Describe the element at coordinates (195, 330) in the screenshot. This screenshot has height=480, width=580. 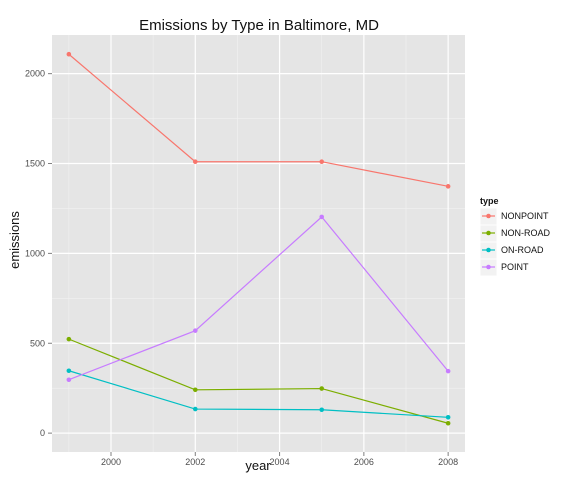
I see `data-point-point-2002` at that location.